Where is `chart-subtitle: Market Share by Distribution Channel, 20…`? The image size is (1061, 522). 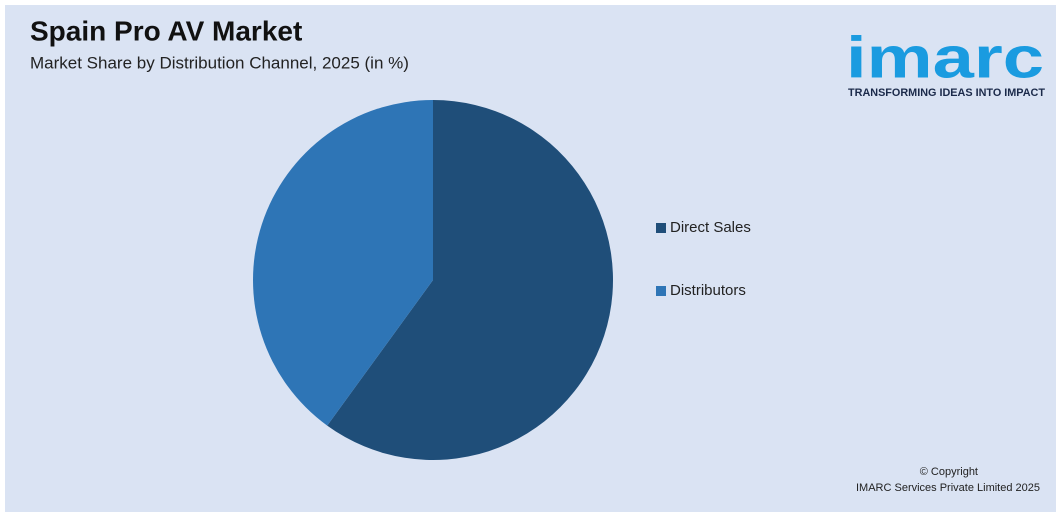
chart-subtitle: Market Share by Distribution Channel, 20… is located at coordinates (219, 62).